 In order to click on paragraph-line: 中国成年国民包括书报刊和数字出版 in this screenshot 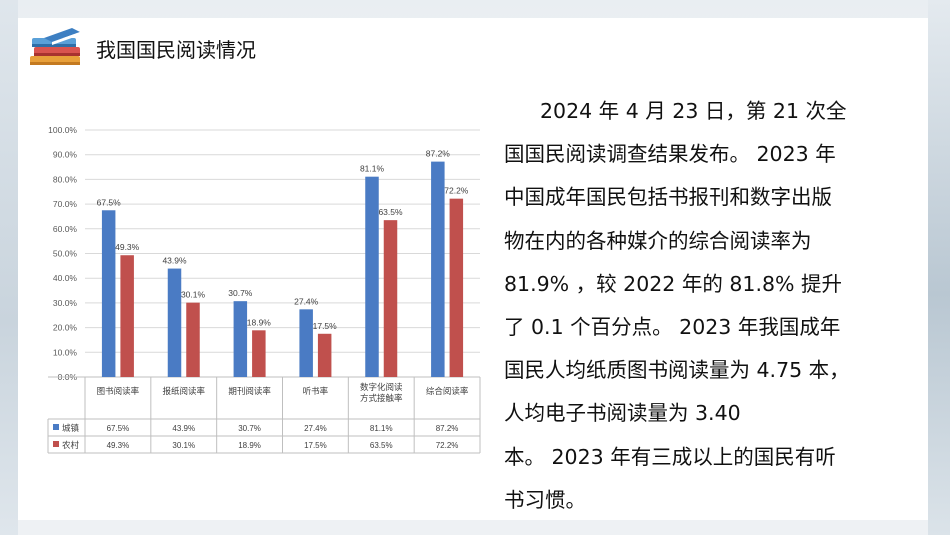, I will do `click(668, 197)`.